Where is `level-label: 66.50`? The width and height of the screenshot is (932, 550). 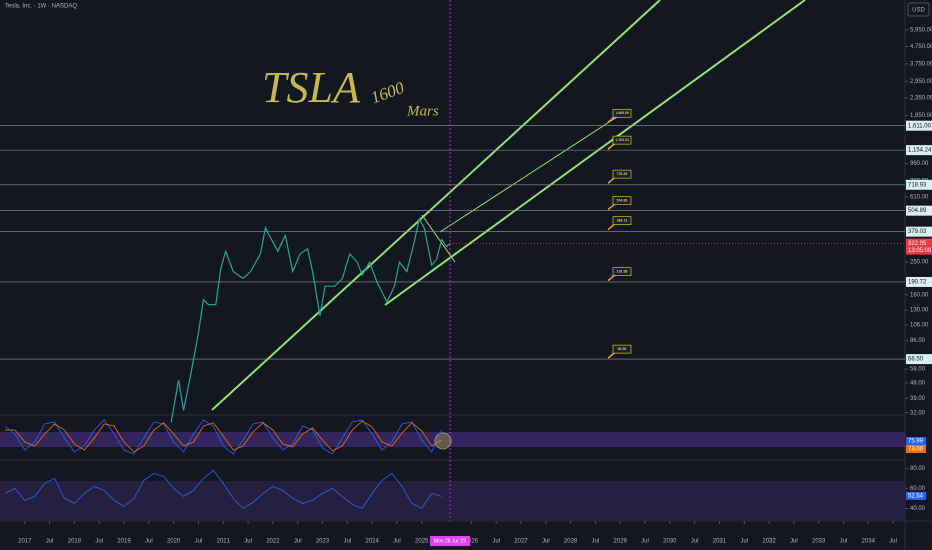 level-label: 66.50 is located at coordinates (916, 360).